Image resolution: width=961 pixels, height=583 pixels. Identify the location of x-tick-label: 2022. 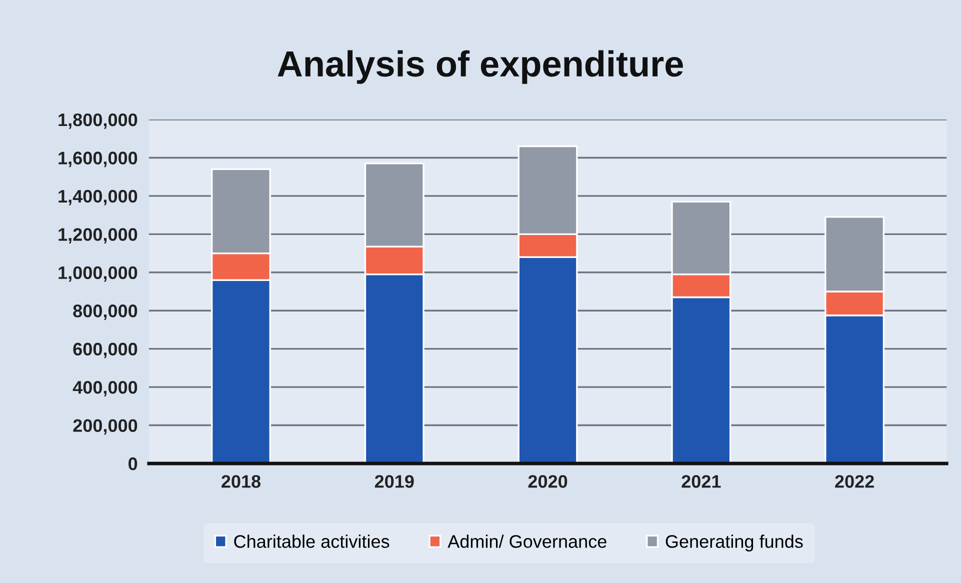
(854, 481).